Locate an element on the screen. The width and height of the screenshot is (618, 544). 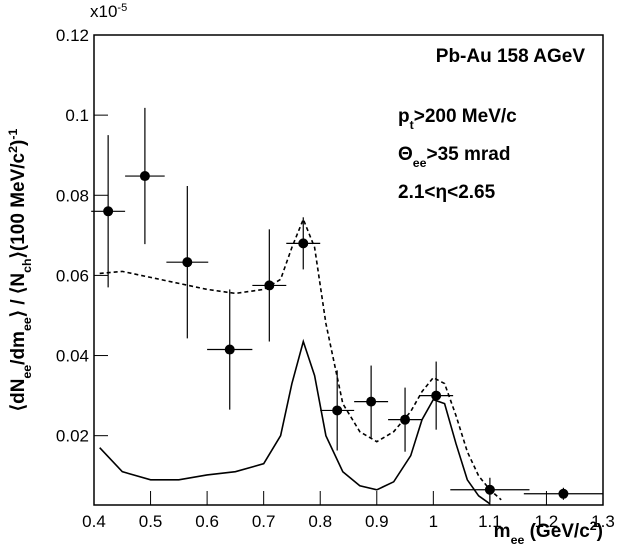
y-axis-label-part: -1 is located at coordinates (13, 134).